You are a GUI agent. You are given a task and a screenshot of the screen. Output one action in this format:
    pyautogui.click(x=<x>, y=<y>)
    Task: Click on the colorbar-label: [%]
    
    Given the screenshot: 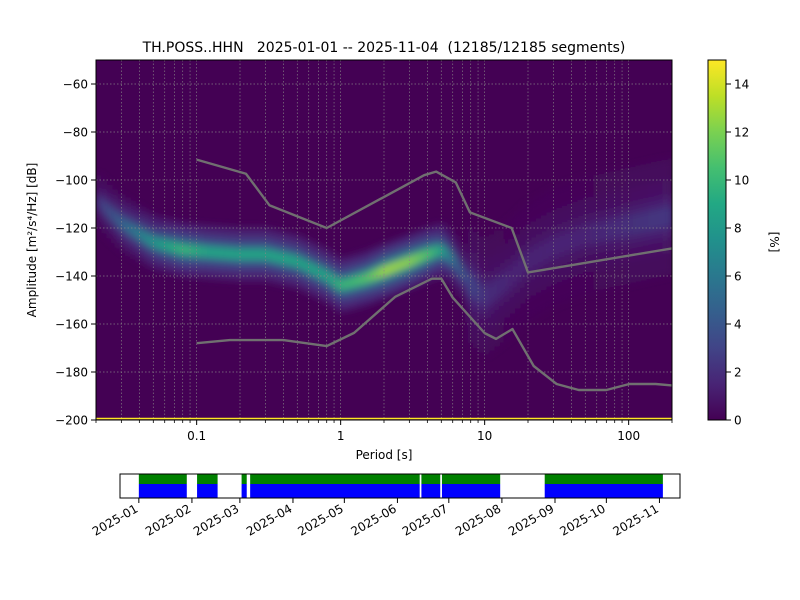 What is the action you would take?
    pyautogui.click(x=774, y=242)
    